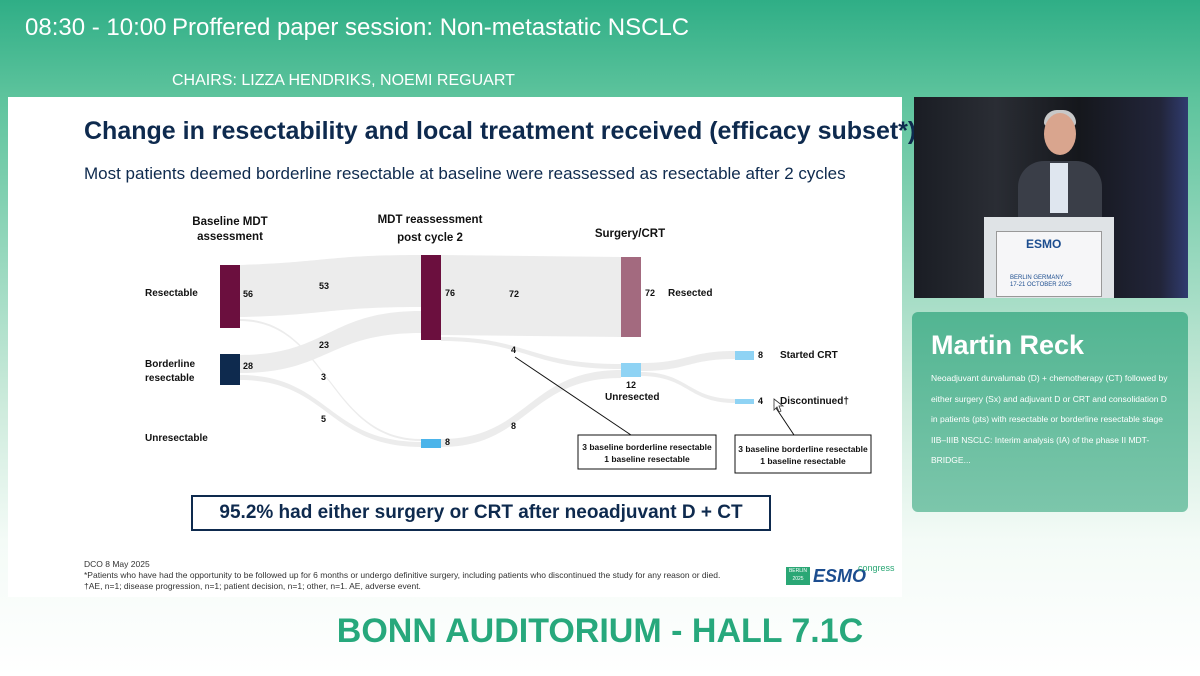 This screenshot has height=676, width=1200. Describe the element at coordinates (650, 293) in the screenshot. I see `value-resected: 72` at that location.